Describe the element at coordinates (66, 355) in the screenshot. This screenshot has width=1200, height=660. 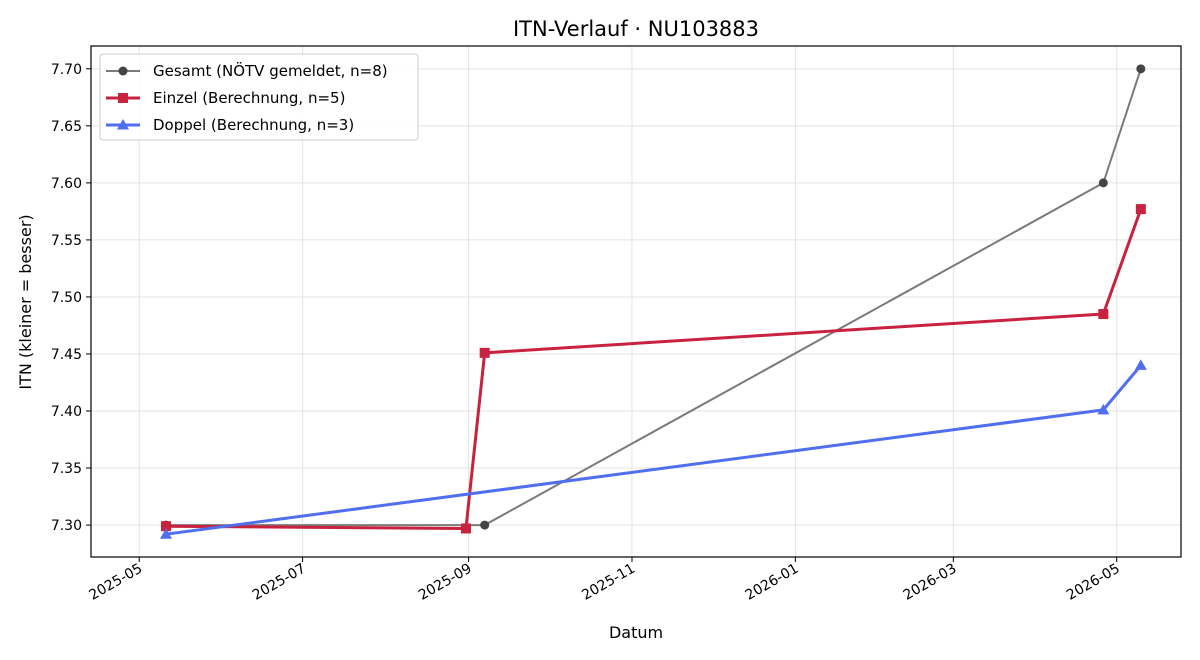
I see `y-tick-label: 7.45` at that location.